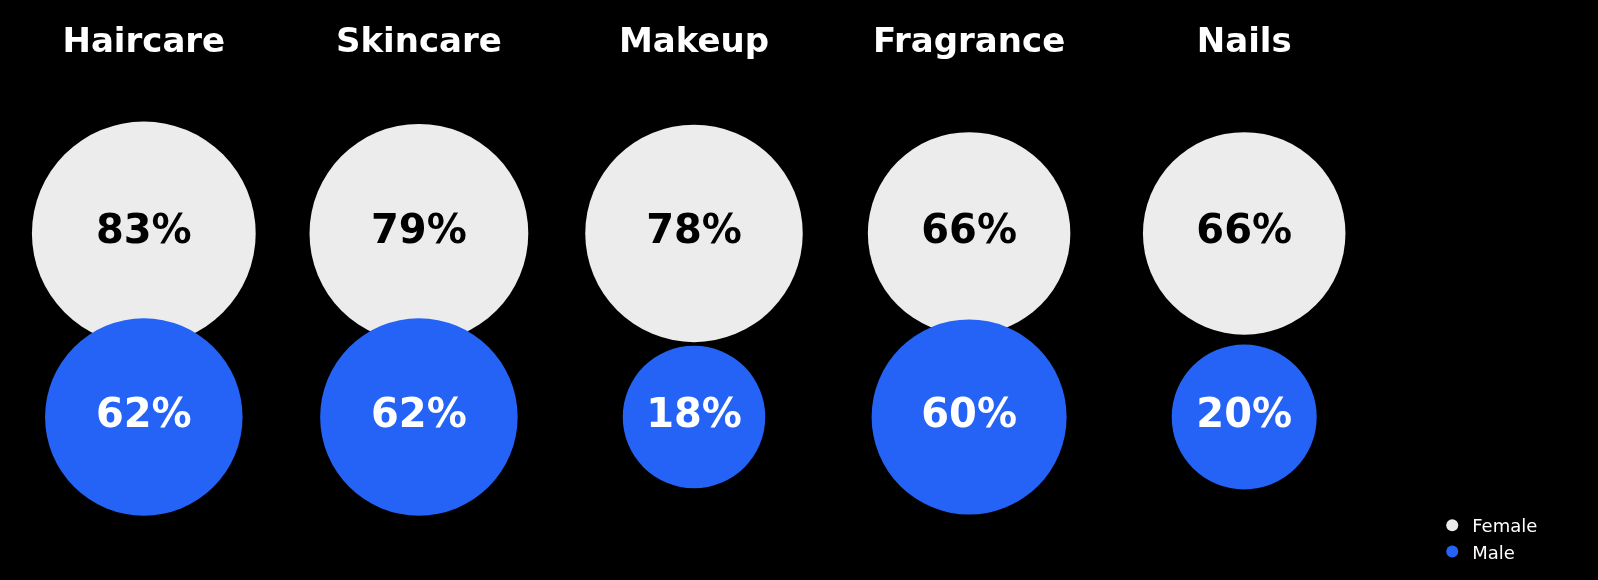 The image size is (1598, 580). Describe the element at coordinates (694, 229) in the screenshot. I see `data-label: 78%` at that location.